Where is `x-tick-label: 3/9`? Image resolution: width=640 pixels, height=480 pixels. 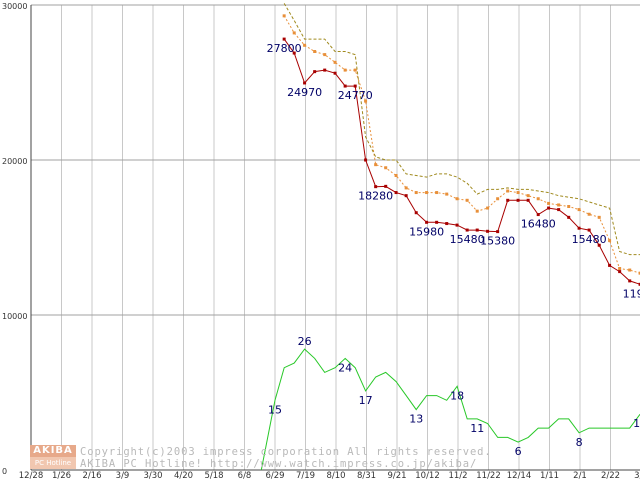
x-tick-label: 3/9 is located at coordinates (123, 475).